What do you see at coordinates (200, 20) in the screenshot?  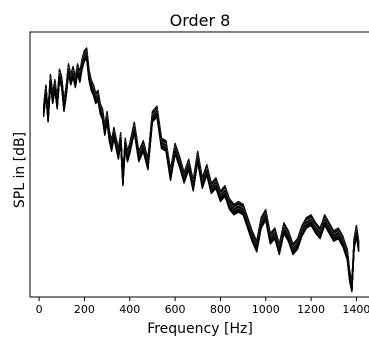 I see `chart-title: Order 8` at bounding box center [200, 20].